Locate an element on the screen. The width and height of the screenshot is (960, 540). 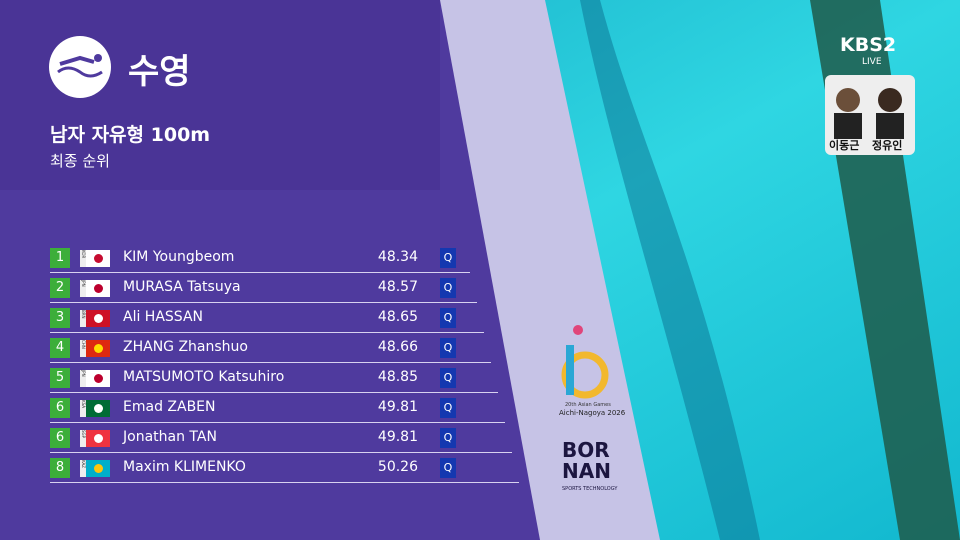
flag: KAZ is located at coordinates (95, 468).